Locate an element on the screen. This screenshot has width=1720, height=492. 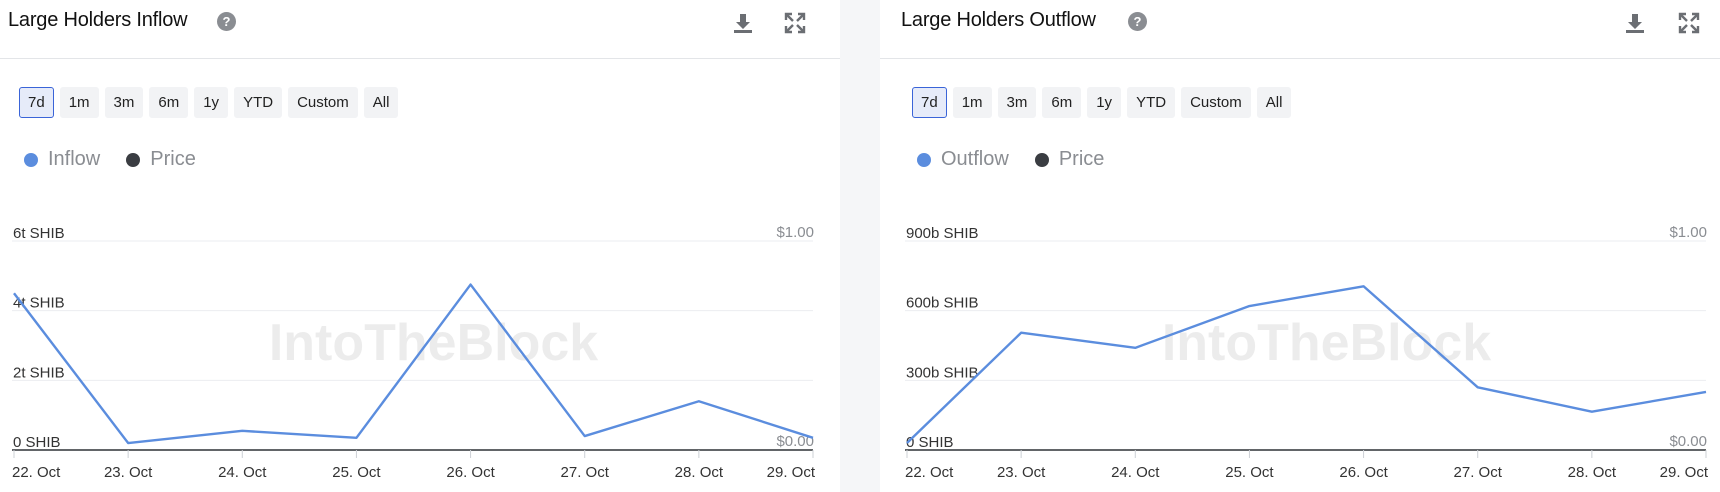
panel-header: Large Holders Outflow ? is located at coordinates (1300, 29).